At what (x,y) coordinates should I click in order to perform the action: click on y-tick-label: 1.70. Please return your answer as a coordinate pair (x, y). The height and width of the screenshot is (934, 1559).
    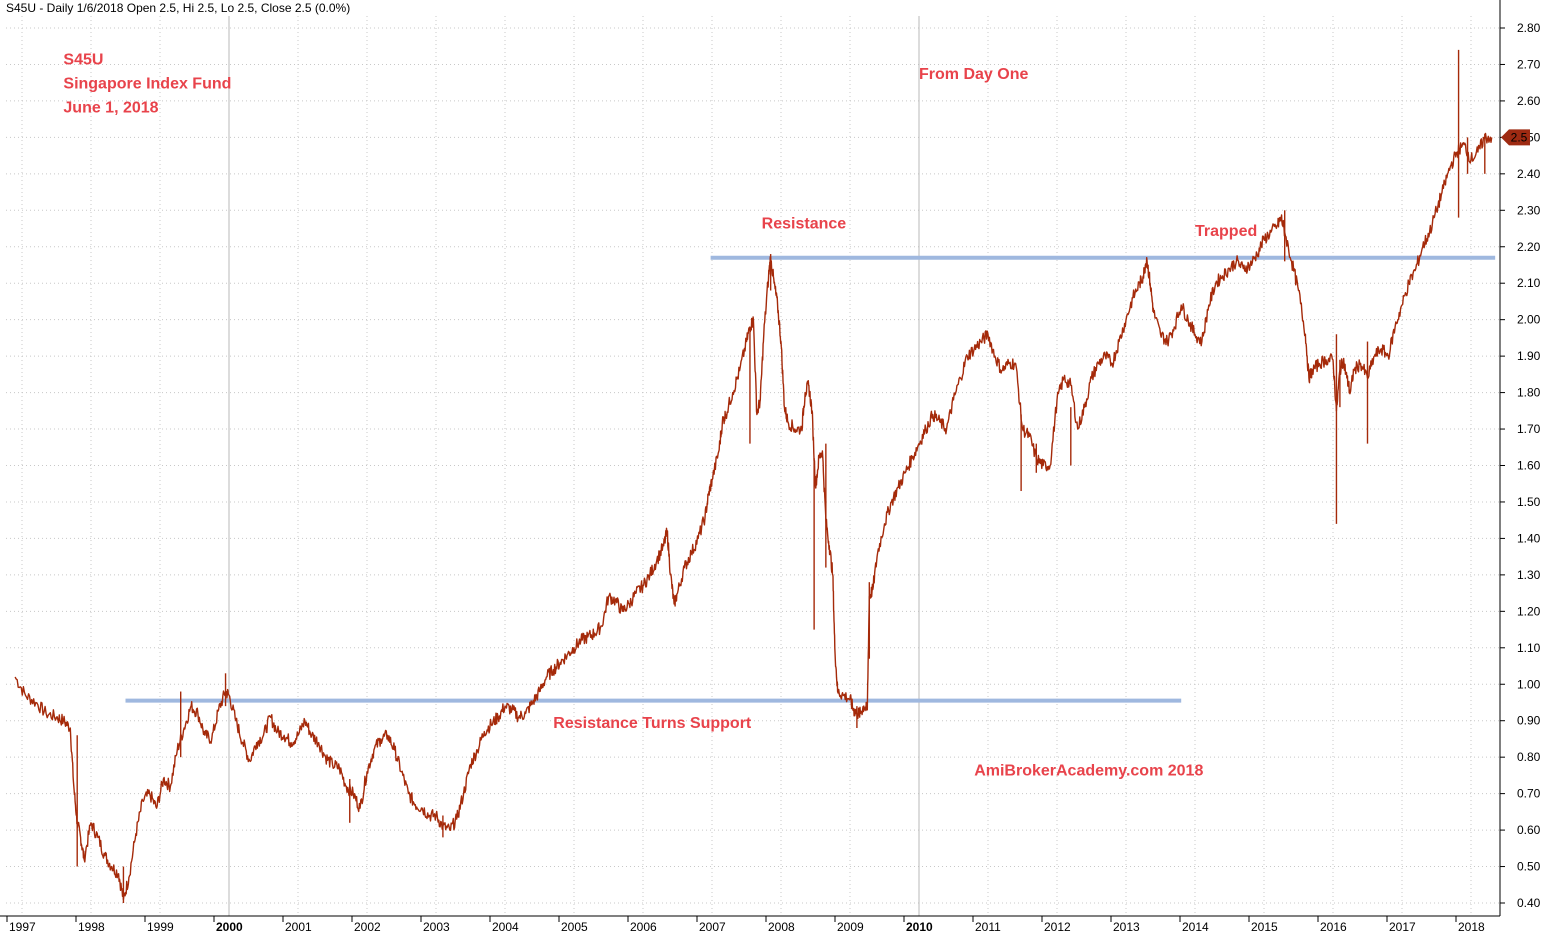
    Looking at the image, I should click on (1529, 429).